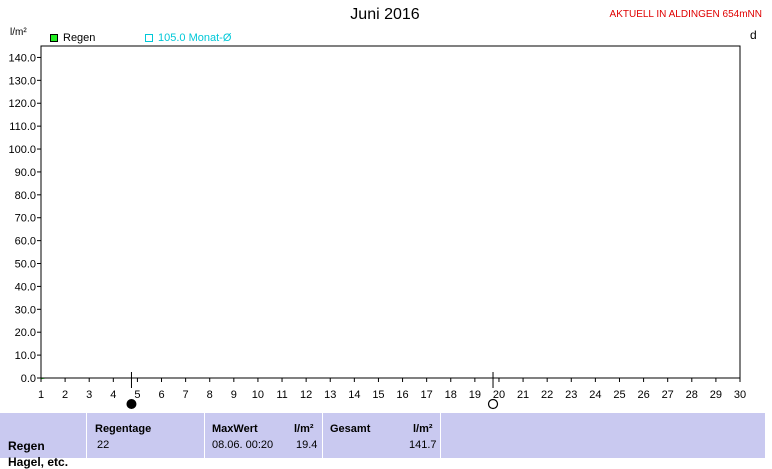  Describe the element at coordinates (451, 395) in the screenshot. I see `x-tick-label: 18` at that location.